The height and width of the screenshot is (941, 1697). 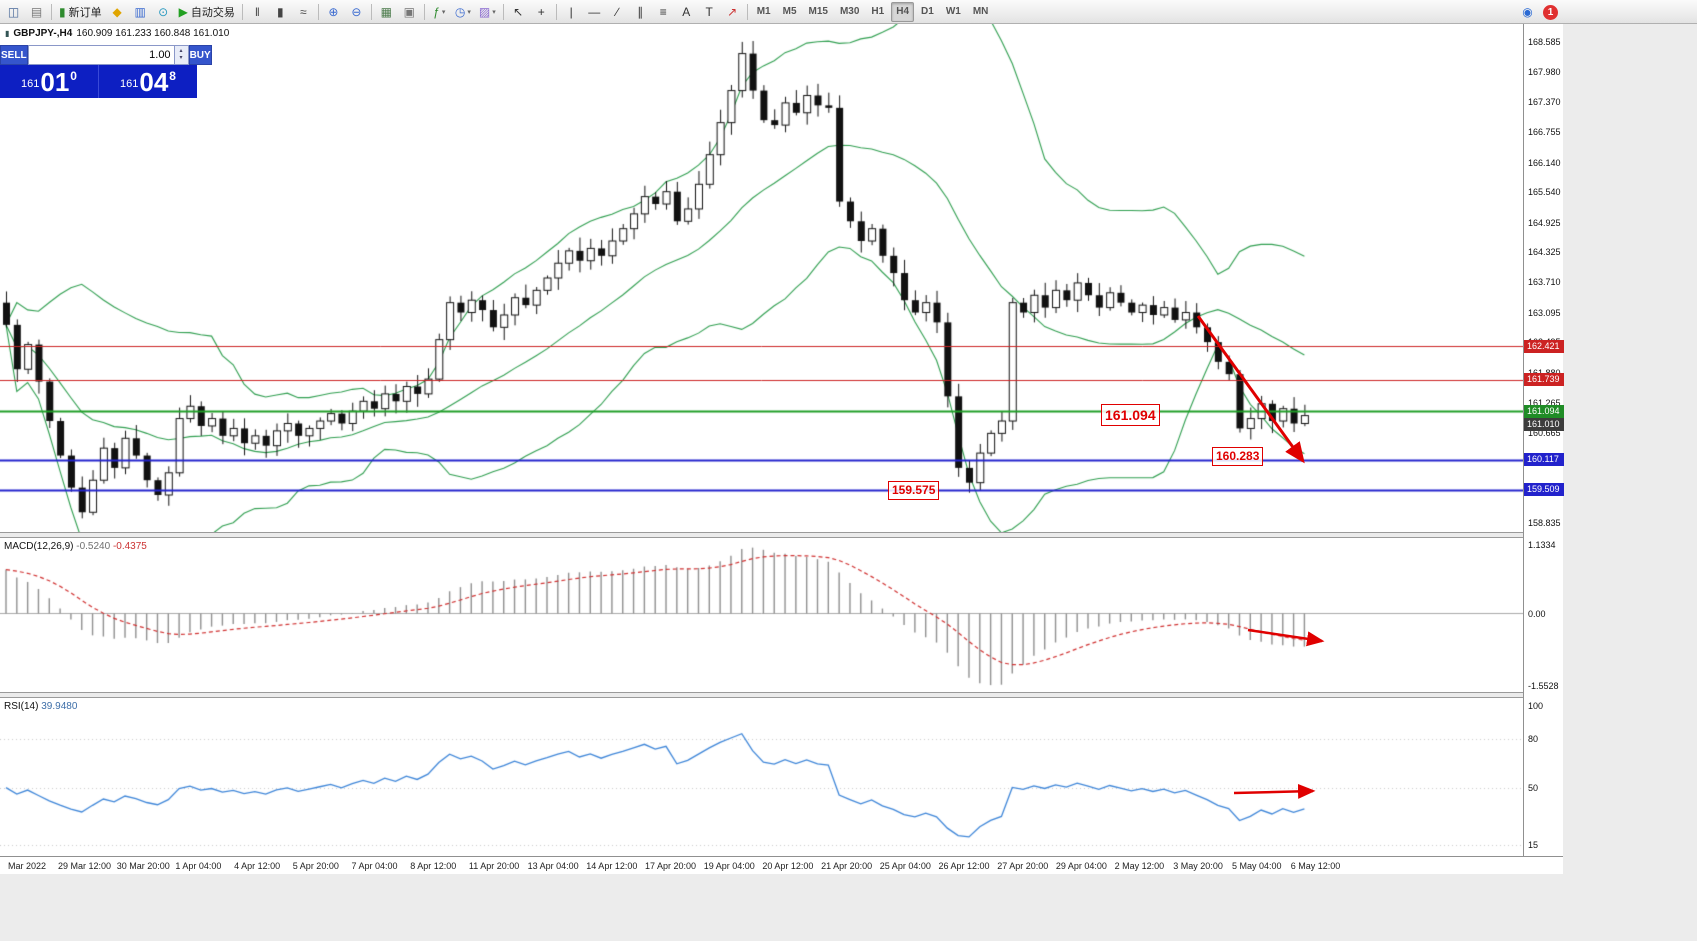 I want to click on time-axis-label: 8 Apr 12:00, so click(x=433, y=866).